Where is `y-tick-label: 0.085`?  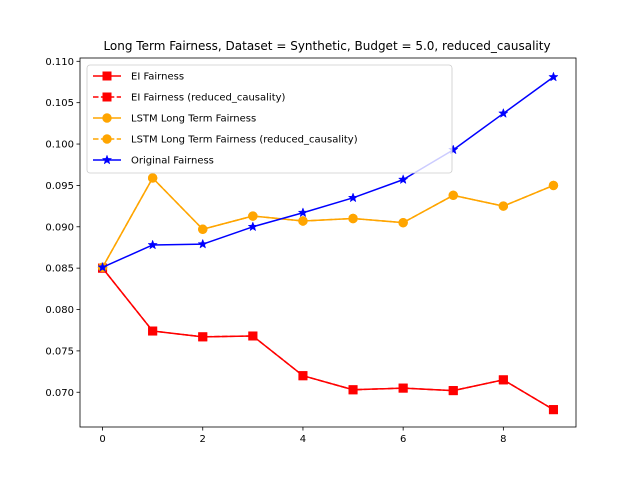
y-tick-label: 0.085 is located at coordinates (59, 269).